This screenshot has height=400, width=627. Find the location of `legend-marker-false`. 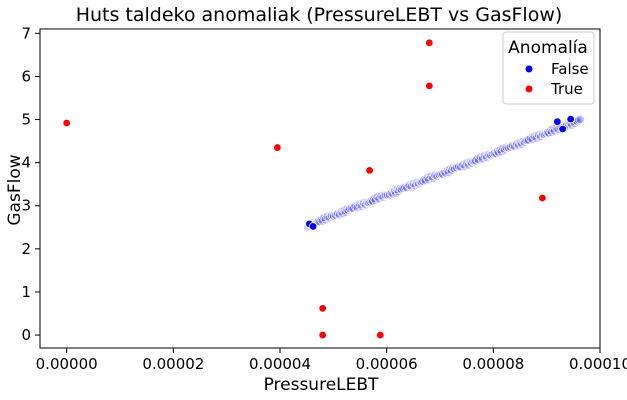

legend-marker-false is located at coordinates (529, 69).